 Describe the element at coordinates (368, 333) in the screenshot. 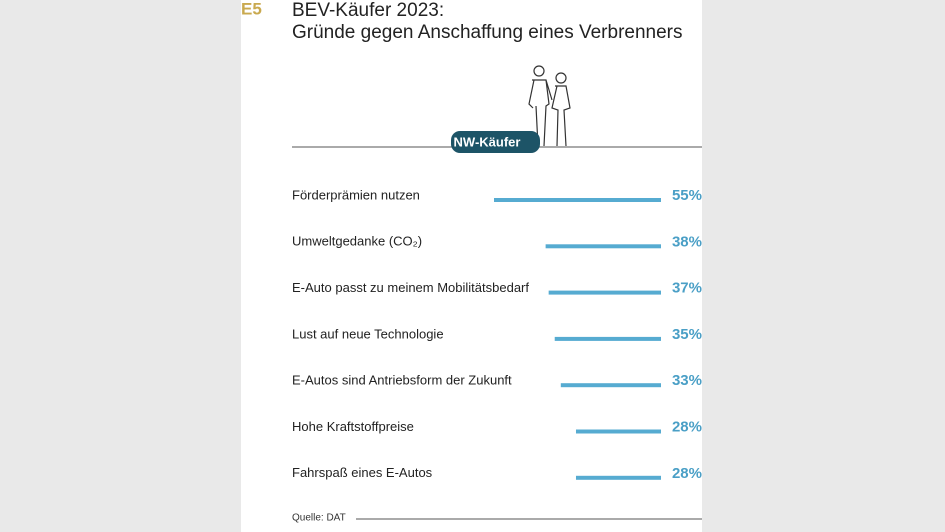

I see `category-label: Lust auf neue Technologie` at that location.